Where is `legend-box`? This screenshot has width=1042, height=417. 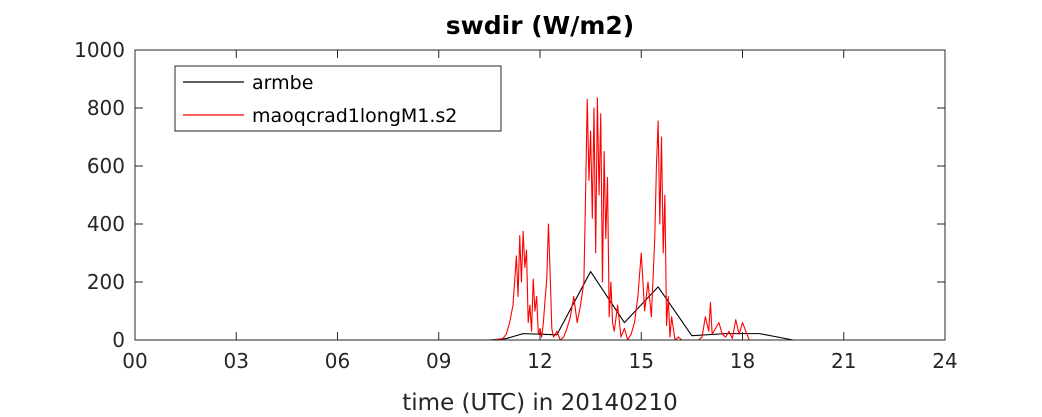 legend-box is located at coordinates (338, 98).